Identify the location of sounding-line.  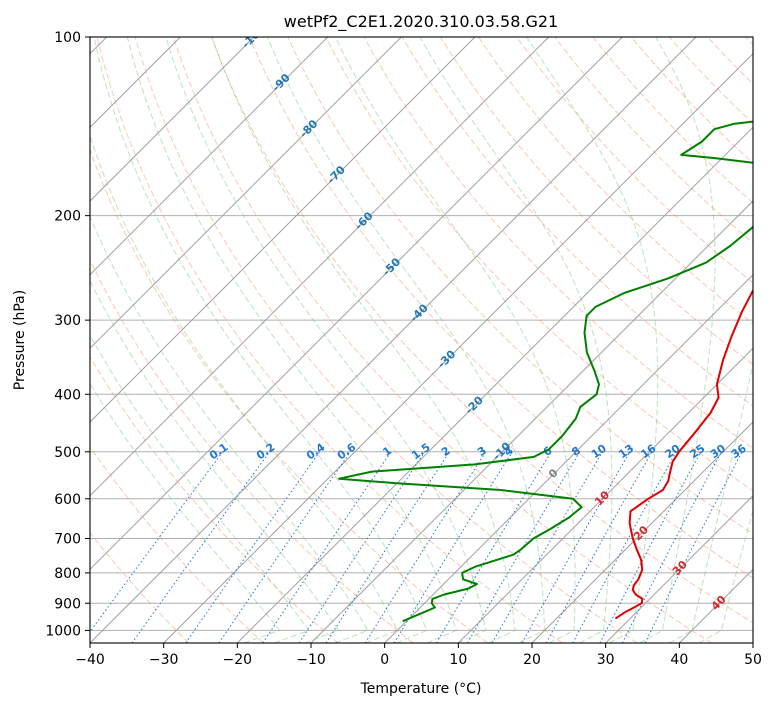
(683, 454).